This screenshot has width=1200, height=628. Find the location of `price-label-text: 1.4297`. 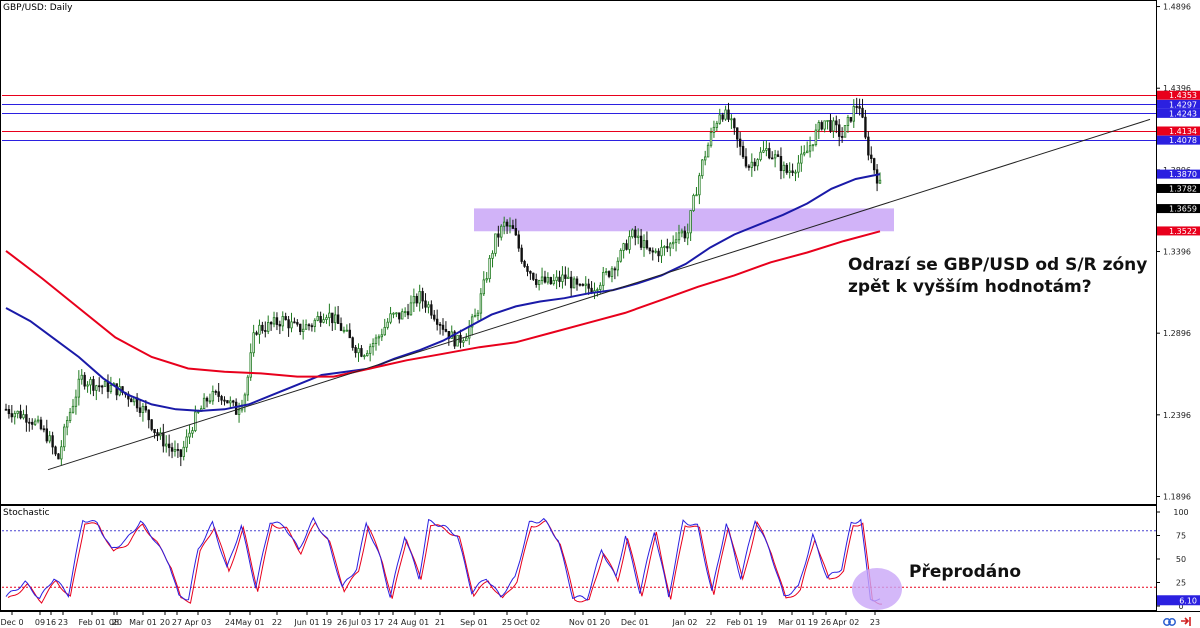

price-label-text: 1.4297 is located at coordinates (1183, 104).